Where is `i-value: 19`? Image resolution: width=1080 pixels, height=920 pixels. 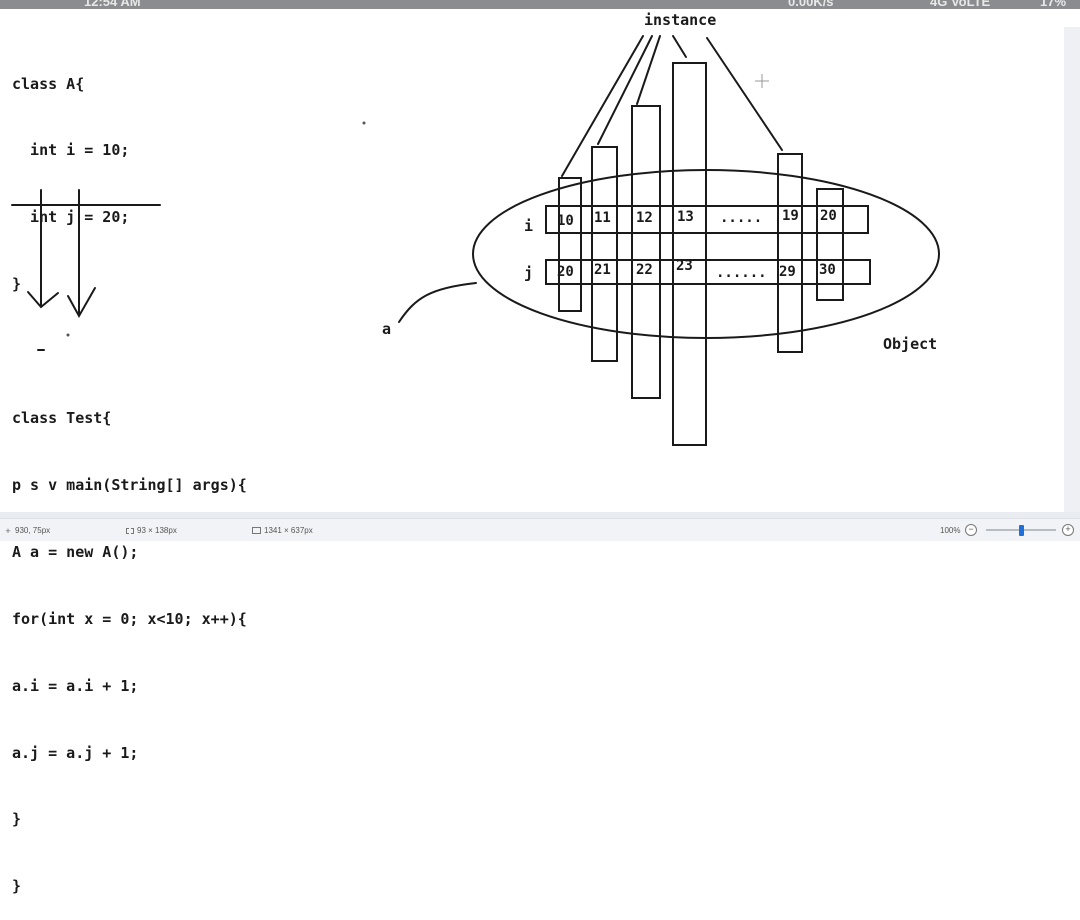
i-value: 19 is located at coordinates (790, 216).